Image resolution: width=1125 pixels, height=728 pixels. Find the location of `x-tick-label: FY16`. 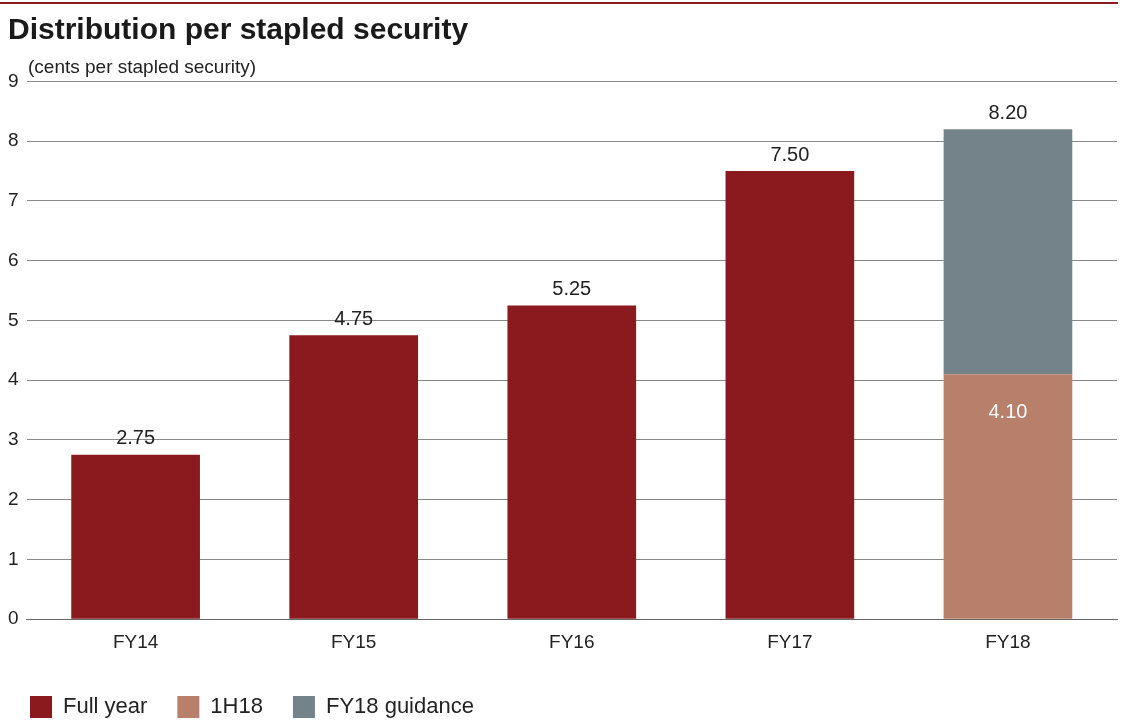

x-tick-label: FY16 is located at coordinates (572, 641).